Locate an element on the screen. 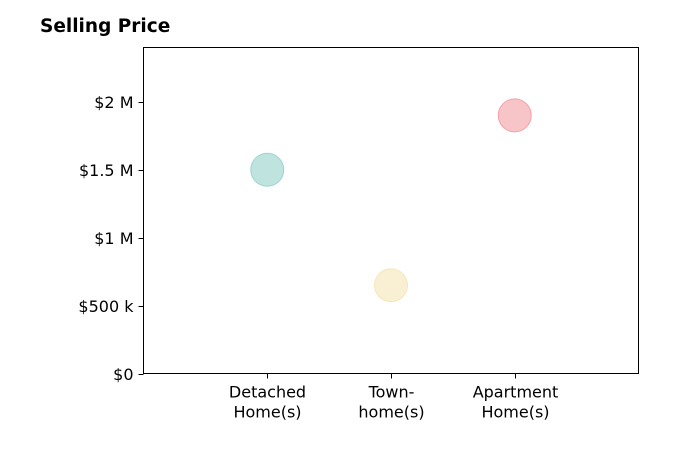 The image size is (679, 462). y-axis: $0 $500 k $1 M $1.5 M $2 M is located at coordinates (111, 238).